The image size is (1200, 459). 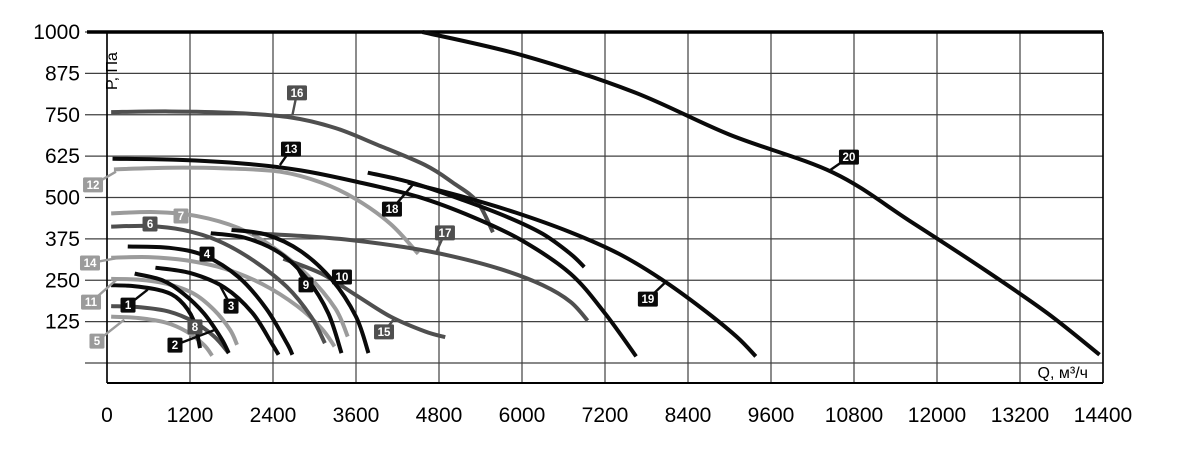 I want to click on y-tick-875: 875, so click(x=62, y=73).